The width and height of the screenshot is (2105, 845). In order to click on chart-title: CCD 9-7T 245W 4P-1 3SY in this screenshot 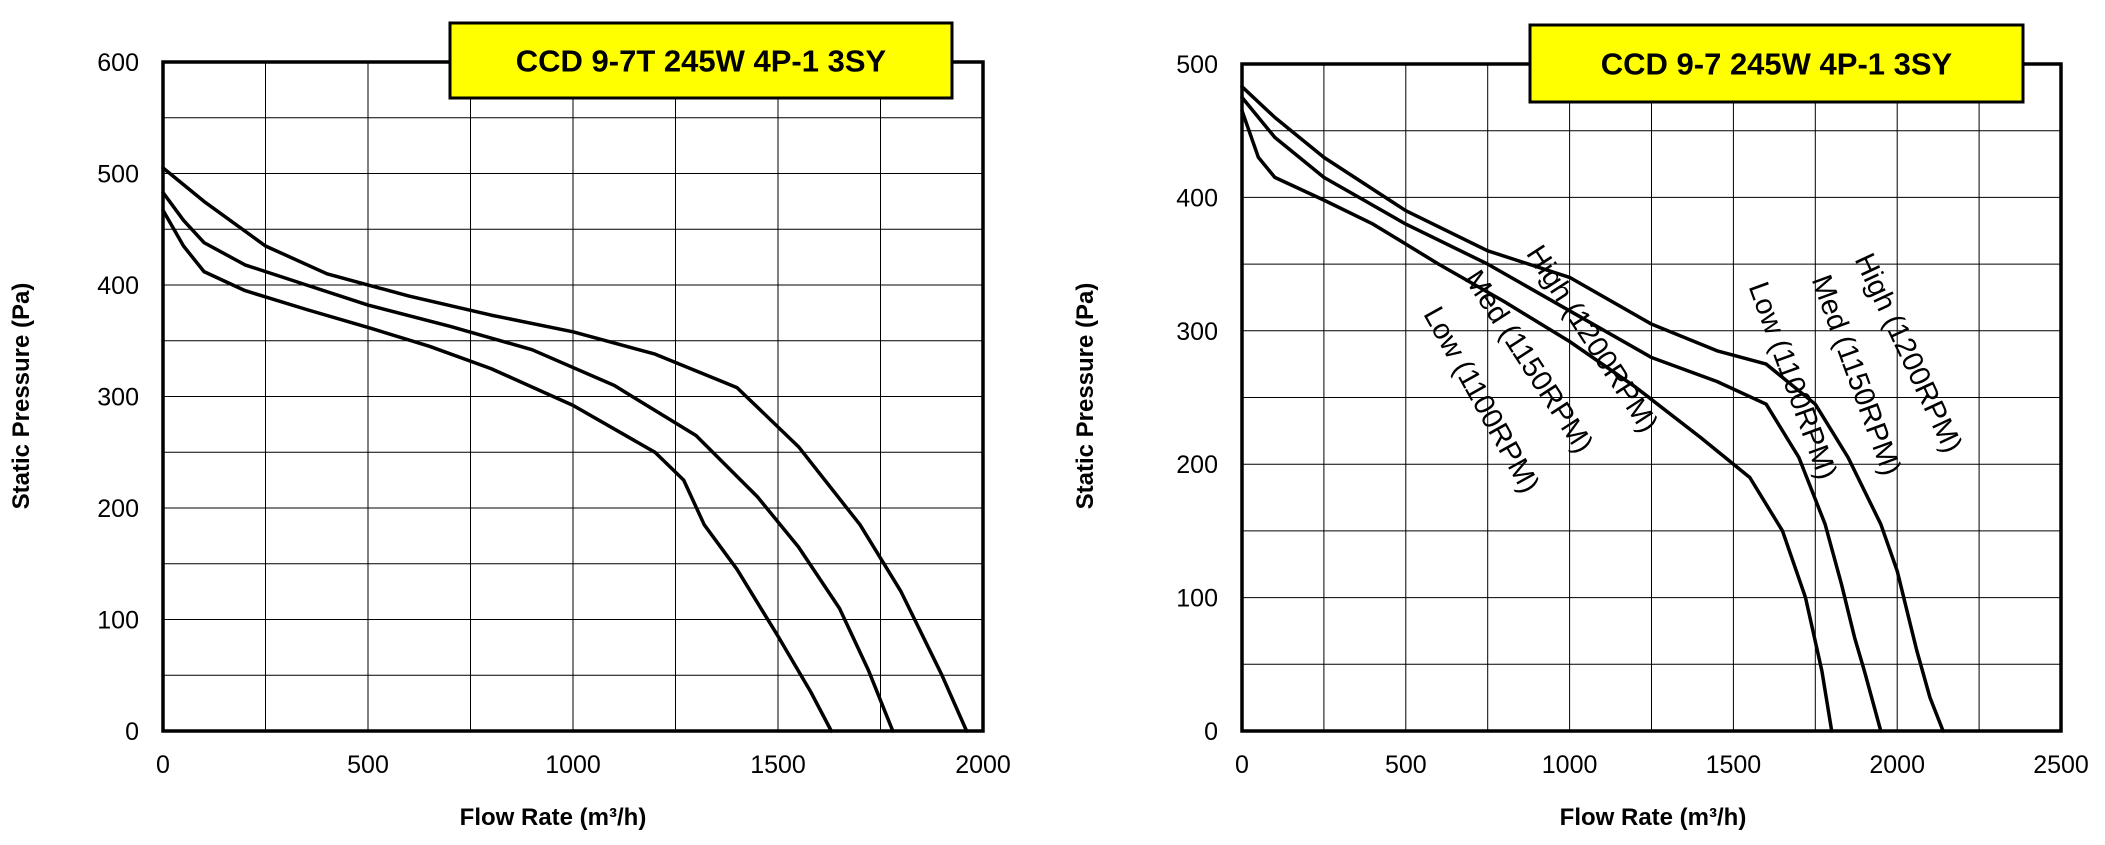, I will do `click(701, 61)`.